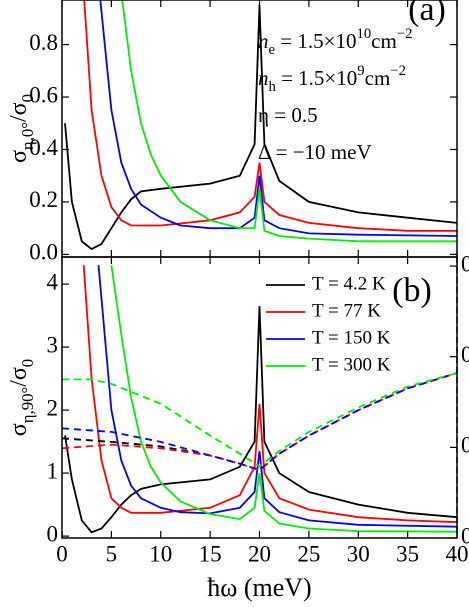 The height and width of the screenshot is (607, 469). Describe the element at coordinates (53, 407) in the screenshot. I see `y-tick-label: 2` at that location.